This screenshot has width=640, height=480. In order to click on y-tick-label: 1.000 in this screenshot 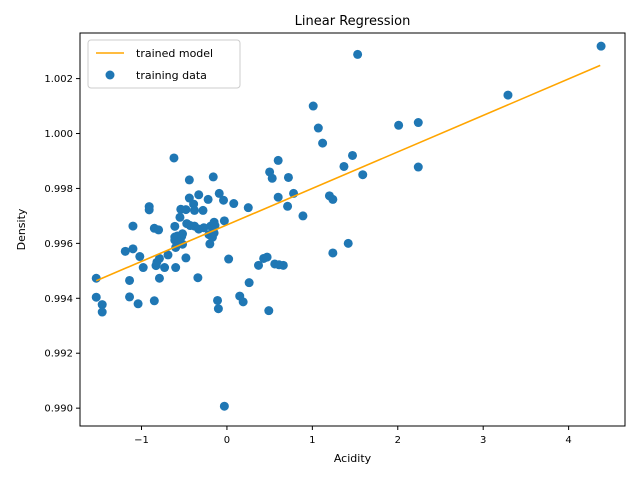, I will do `click(58, 134)`.